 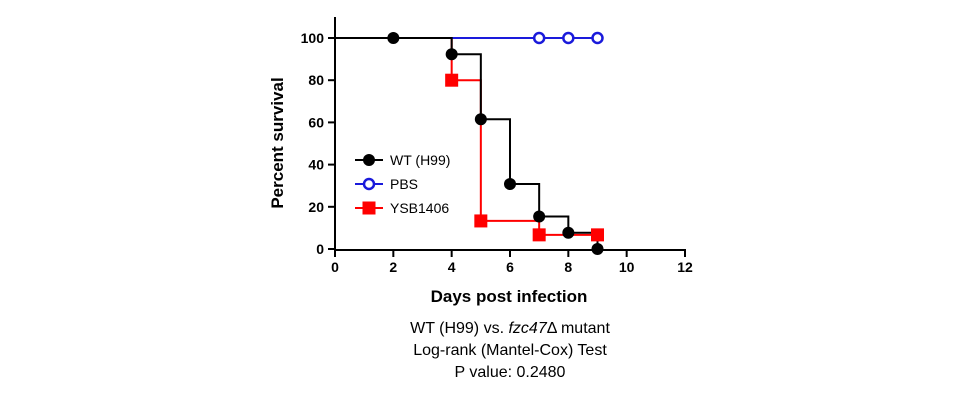 I want to click on x-tick-label: 0, so click(x=335, y=267).